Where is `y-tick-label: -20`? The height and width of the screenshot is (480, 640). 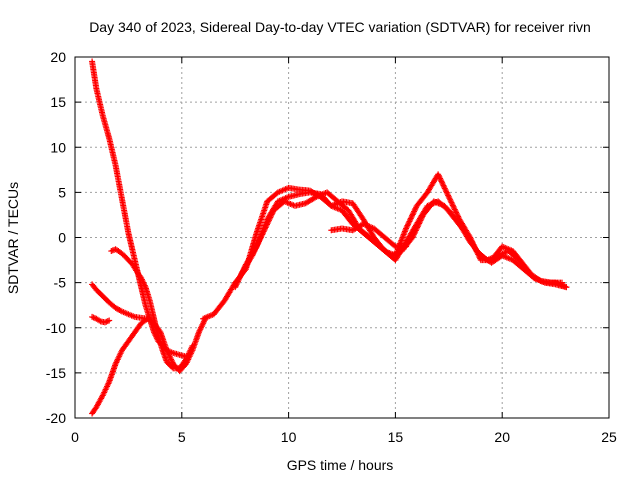 y-tick-label: -20 is located at coordinates (56, 418).